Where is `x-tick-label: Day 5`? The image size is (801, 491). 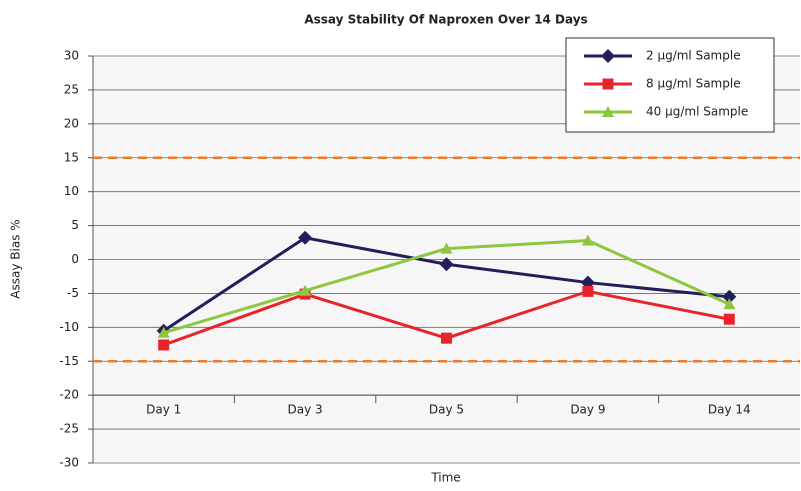
x-tick-label: Day 5 is located at coordinates (446, 410).